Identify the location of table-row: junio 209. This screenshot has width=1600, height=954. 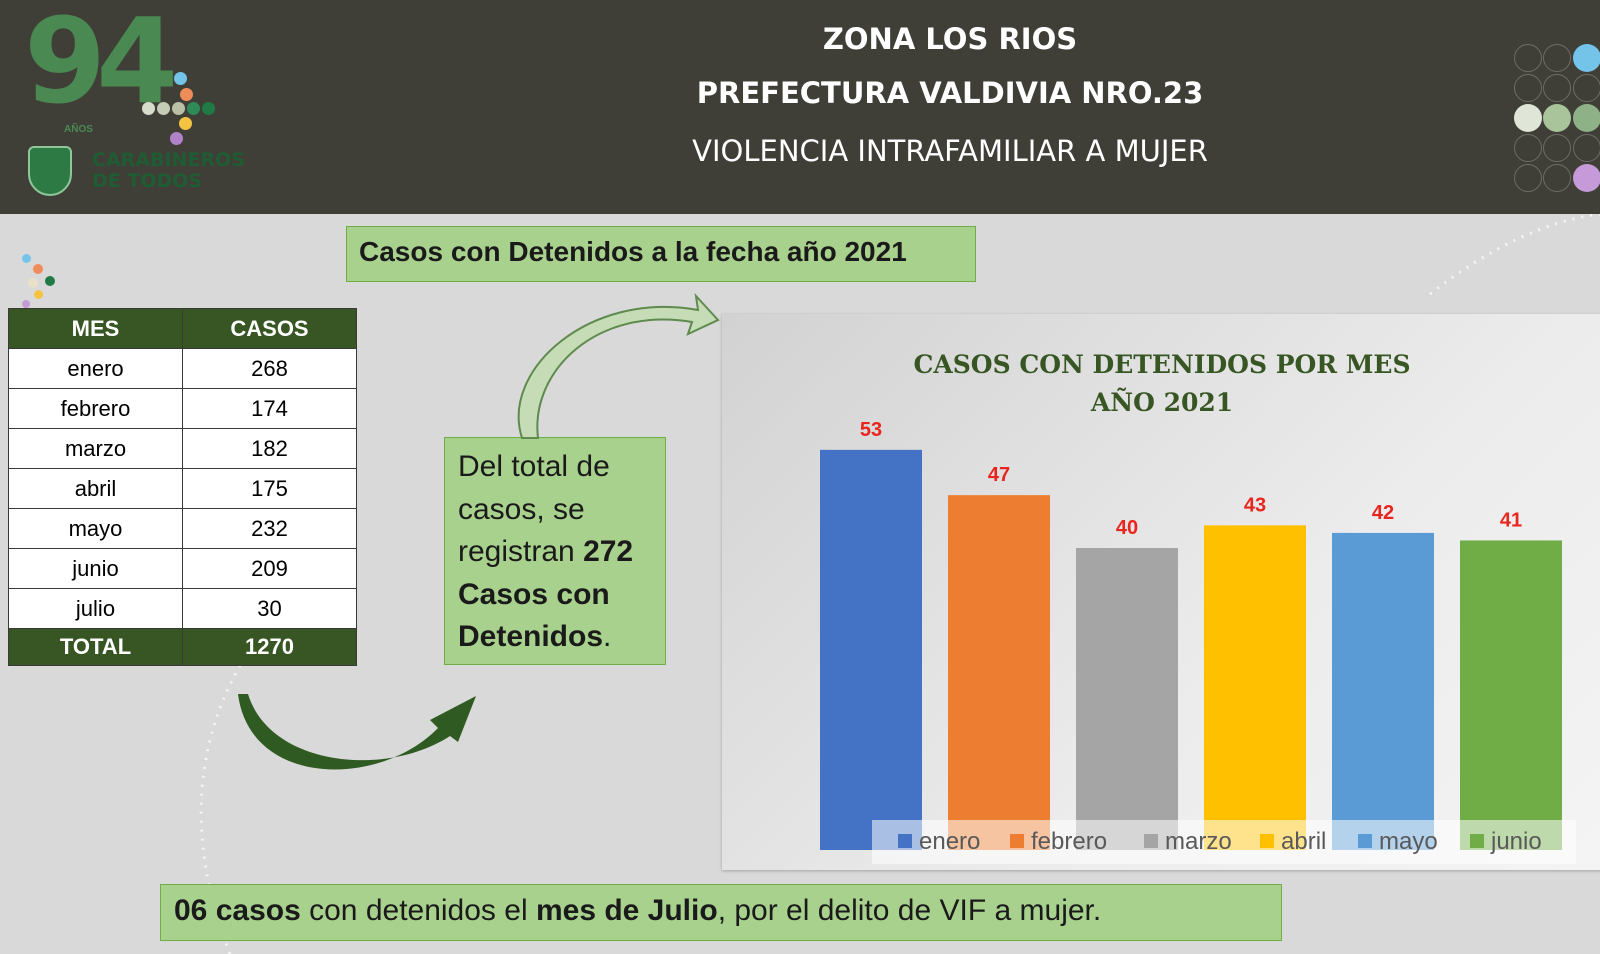
(182, 568).